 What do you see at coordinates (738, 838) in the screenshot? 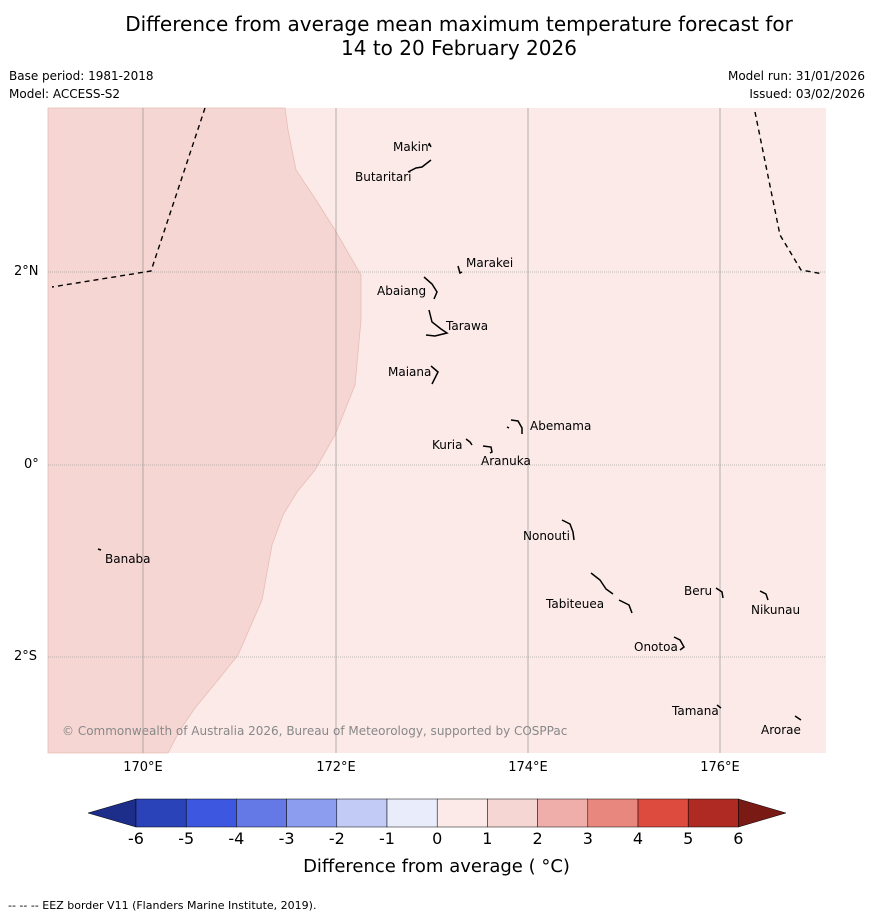
I see `colorbar-tick-label: 6` at bounding box center [738, 838].